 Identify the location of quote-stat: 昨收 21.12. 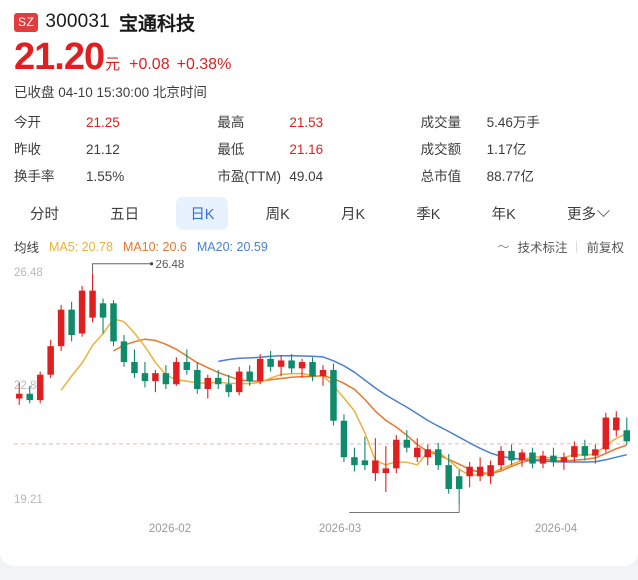
(115, 148).